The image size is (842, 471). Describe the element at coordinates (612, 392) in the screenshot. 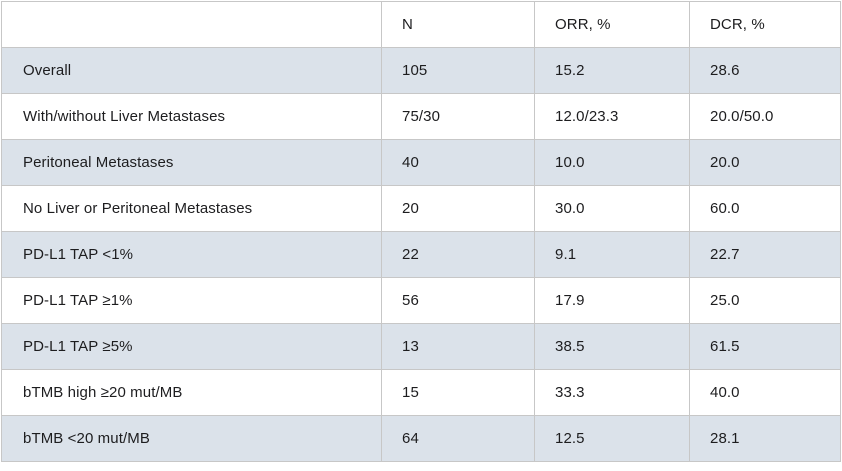

I see `cell-orr: 33.3` at that location.